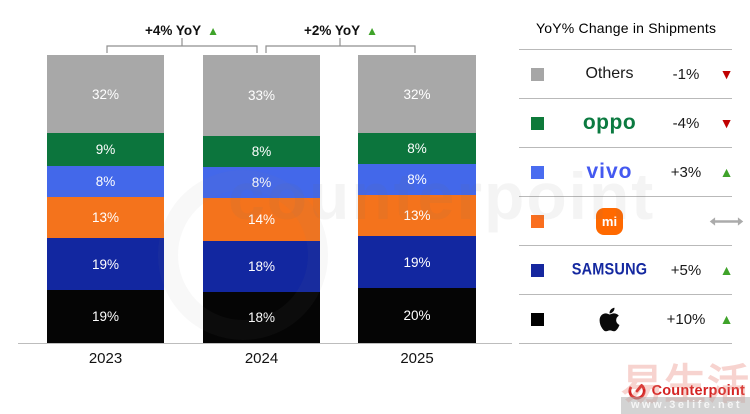 The width and height of the screenshot is (750, 414). I want to click on bar-segment-xiaomi-2023: 13%, so click(105, 217).